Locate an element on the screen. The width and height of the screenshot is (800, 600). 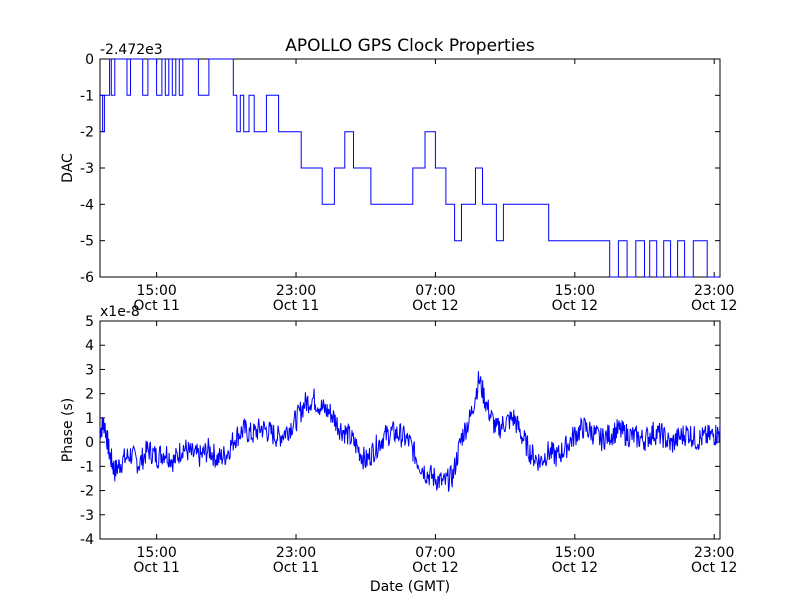
phase-y-tick-label: -4 is located at coordinates (87, 540).